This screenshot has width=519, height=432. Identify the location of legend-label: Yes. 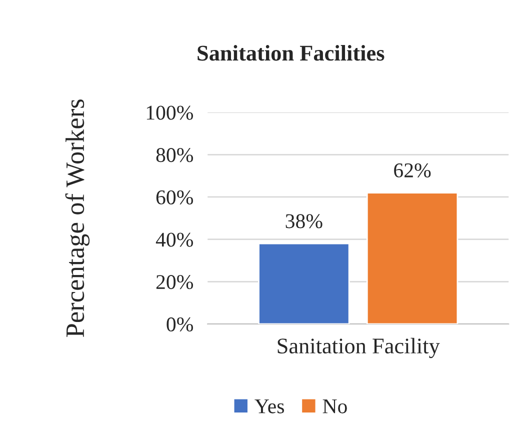
(269, 406).